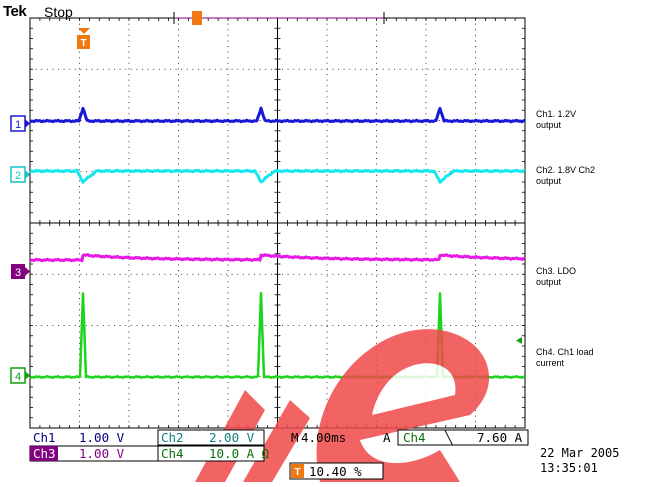  I want to click on ch1-marker-icon: 1, so click(20, 123).